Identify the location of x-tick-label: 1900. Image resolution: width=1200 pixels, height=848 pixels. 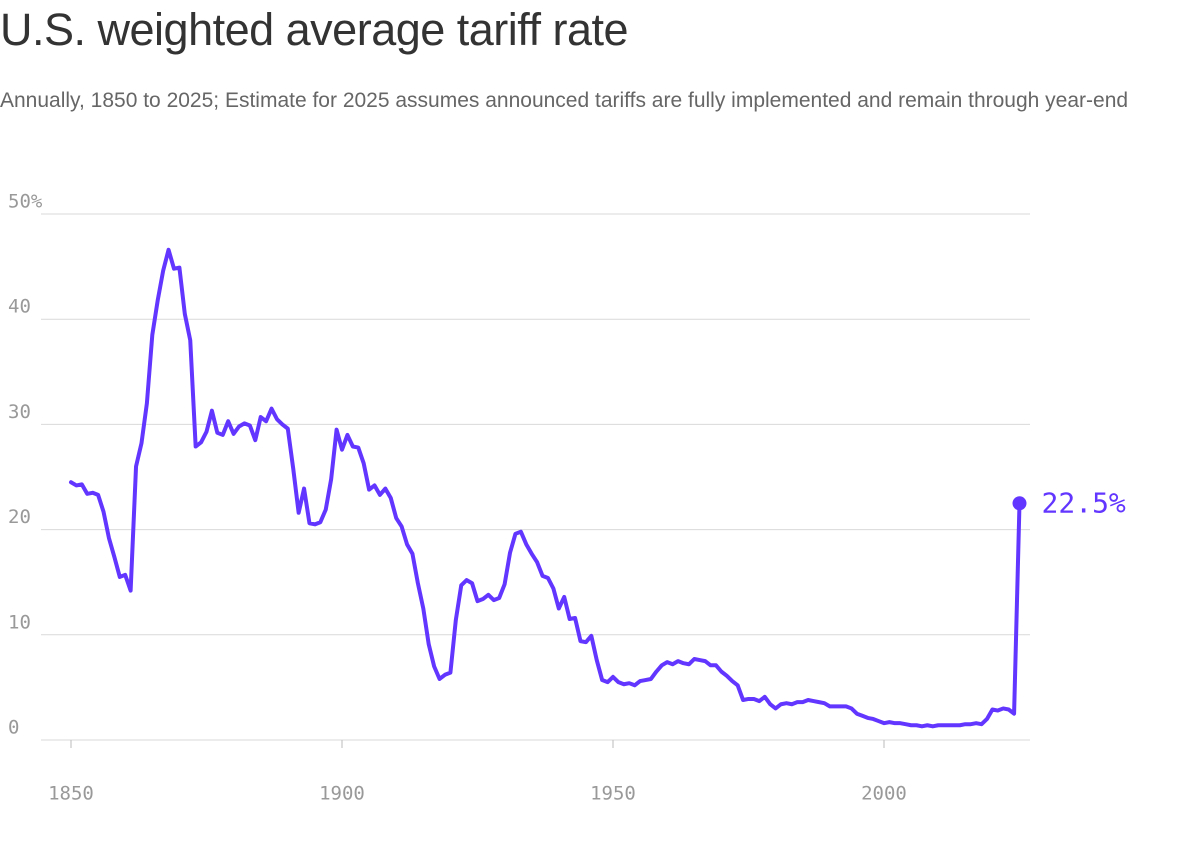
(342, 794).